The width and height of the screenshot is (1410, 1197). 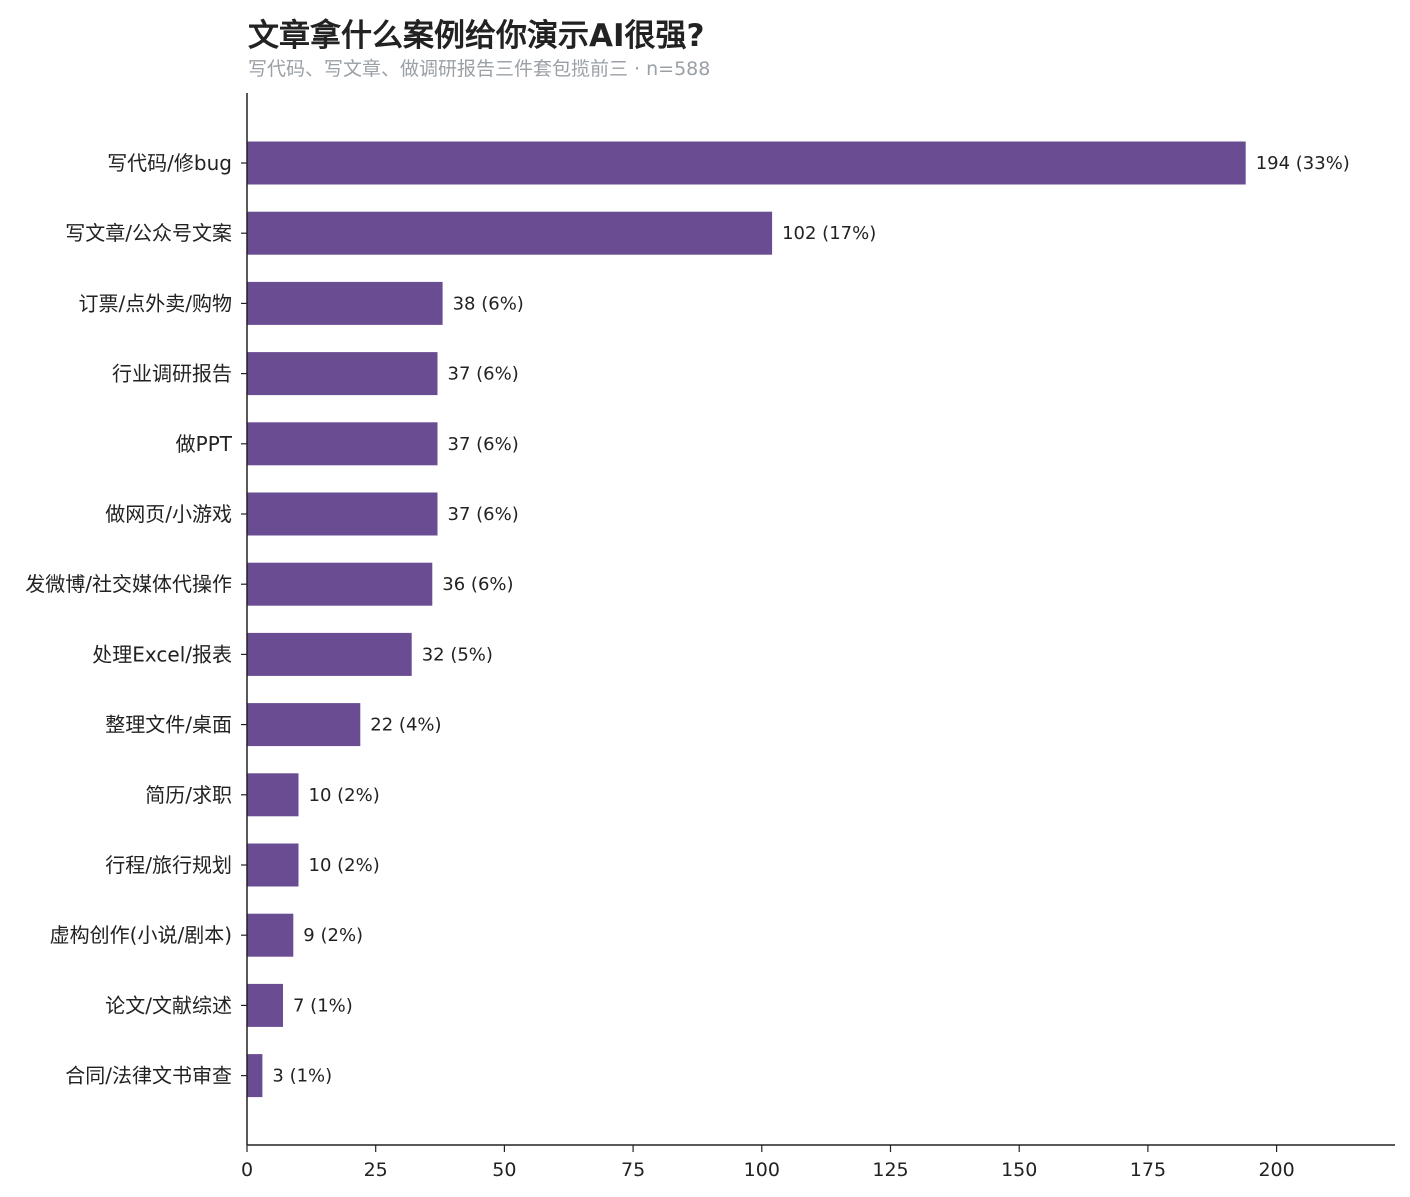 I want to click on category-label-5: 做网页/小游戏, so click(x=168, y=514).